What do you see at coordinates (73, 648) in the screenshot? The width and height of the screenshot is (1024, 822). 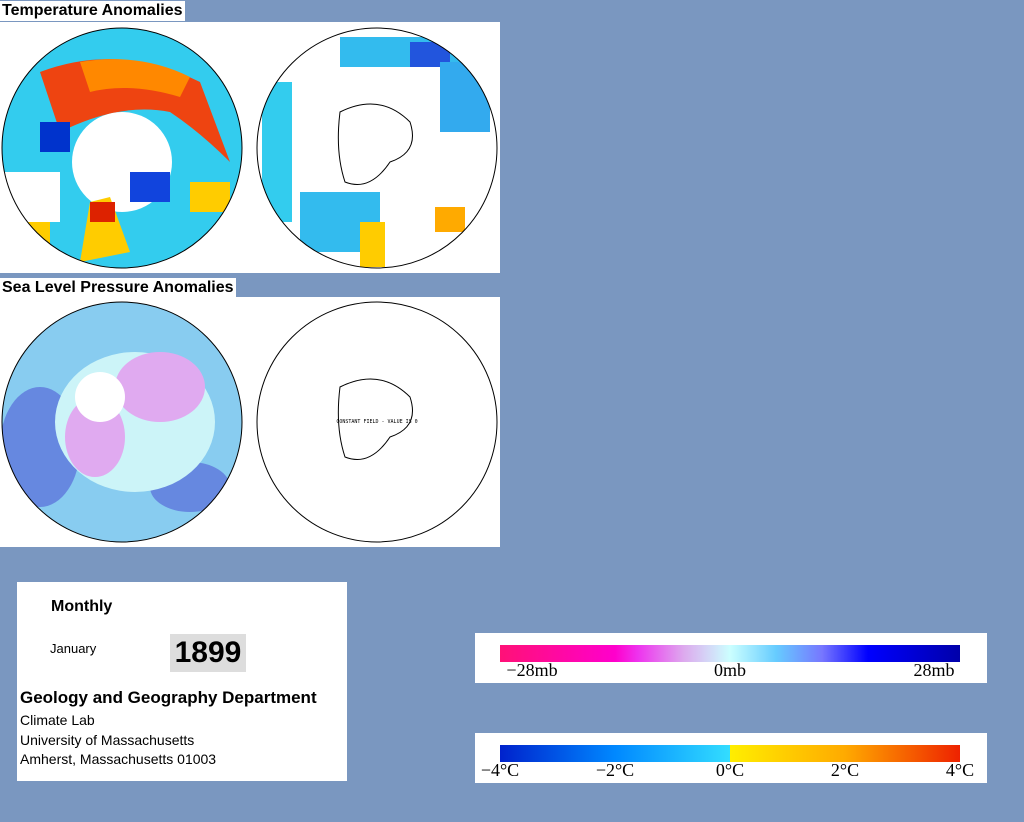 I see `month: January` at bounding box center [73, 648].